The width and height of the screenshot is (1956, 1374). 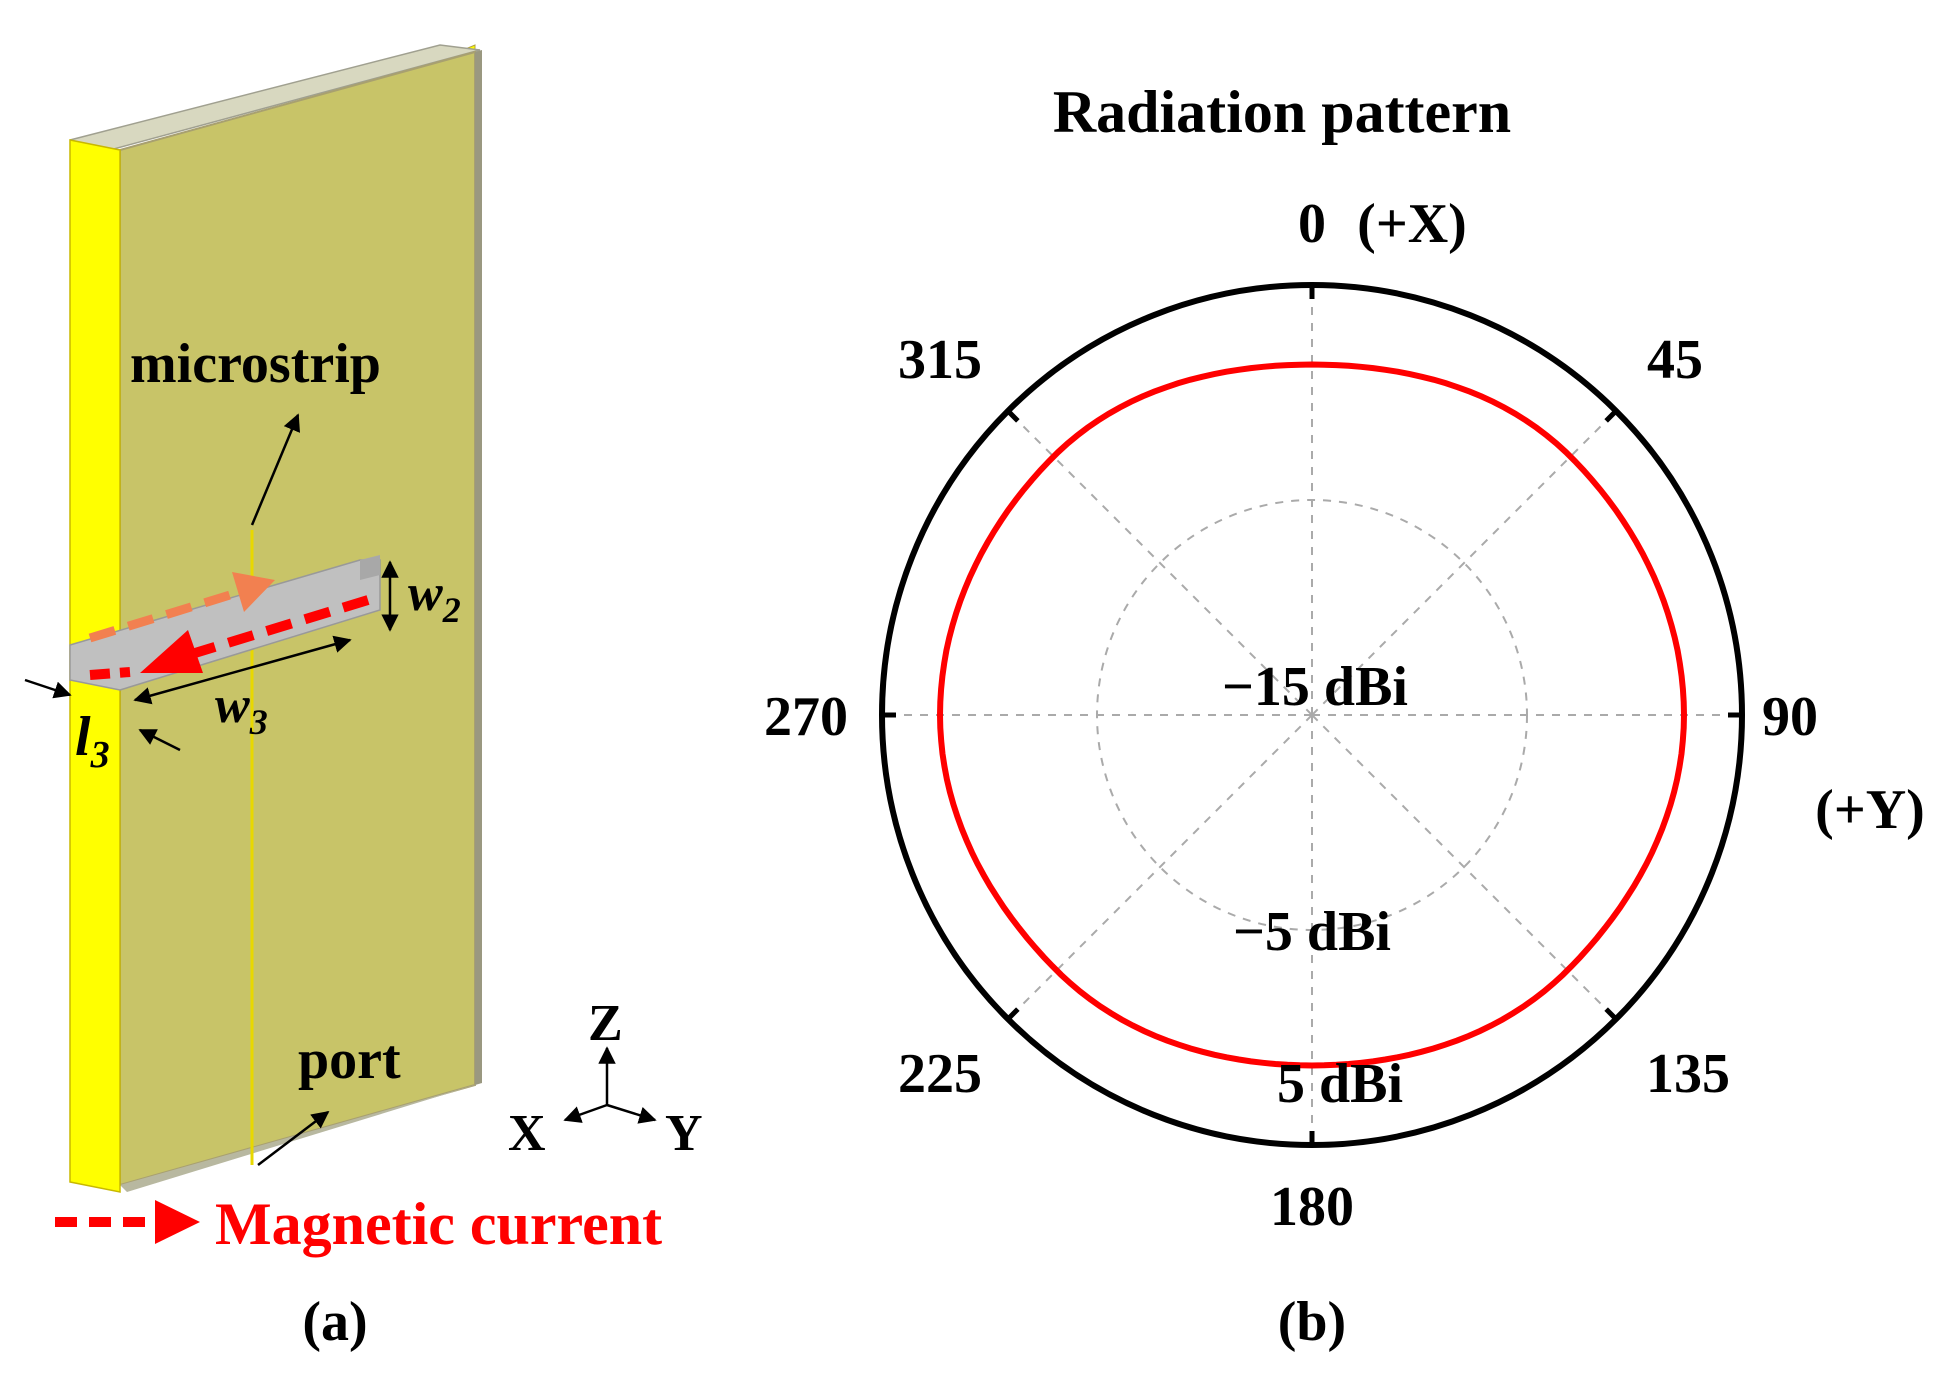 I want to click on angle-label-225: 225, so click(x=940, y=1074).